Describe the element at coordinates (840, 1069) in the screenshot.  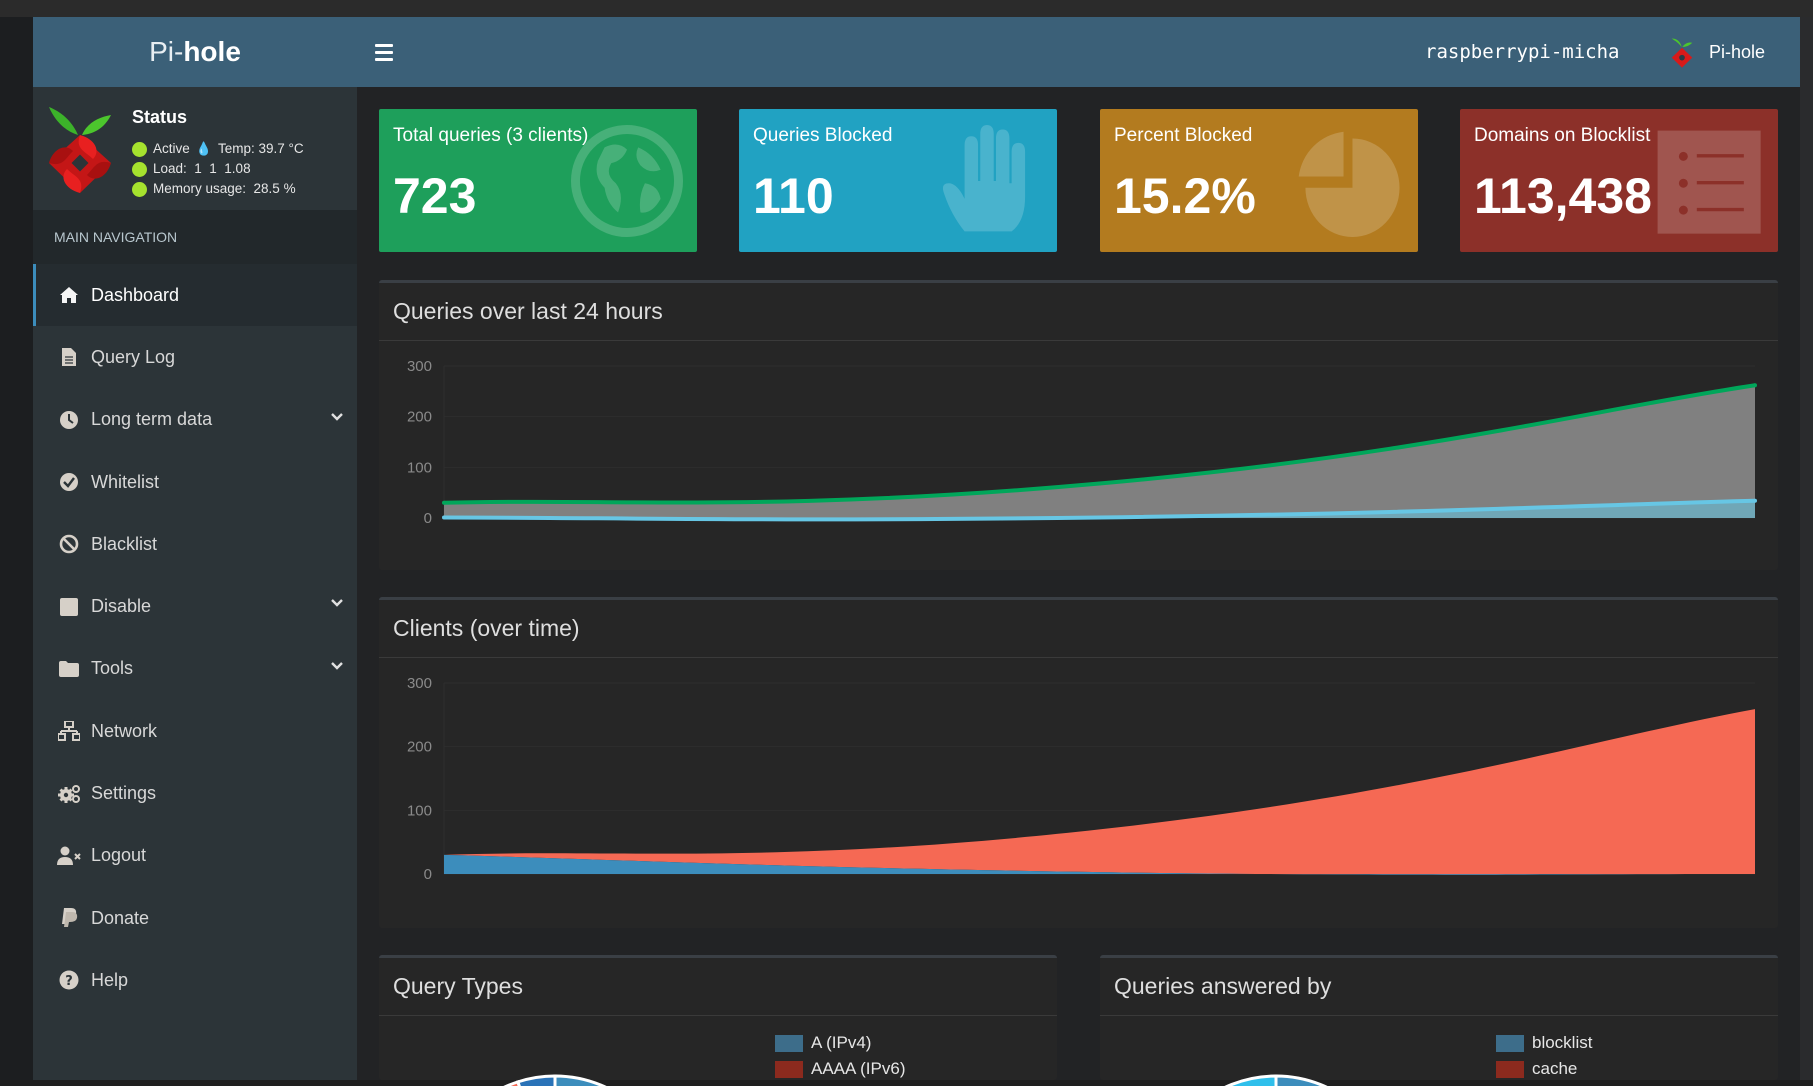
I see `legend-item: AAAA (IPv6)` at that location.